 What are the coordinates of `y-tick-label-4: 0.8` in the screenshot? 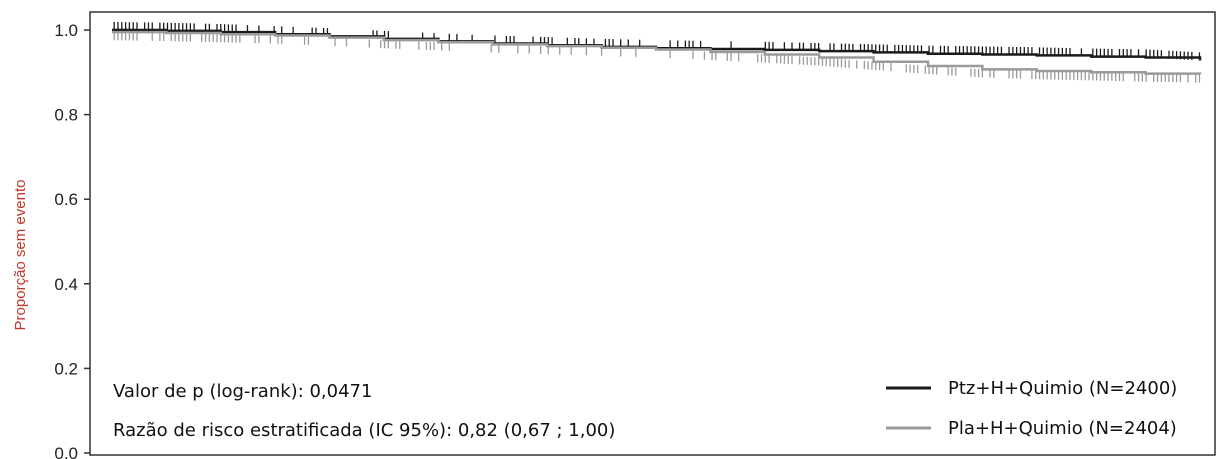 It's located at (66, 115).